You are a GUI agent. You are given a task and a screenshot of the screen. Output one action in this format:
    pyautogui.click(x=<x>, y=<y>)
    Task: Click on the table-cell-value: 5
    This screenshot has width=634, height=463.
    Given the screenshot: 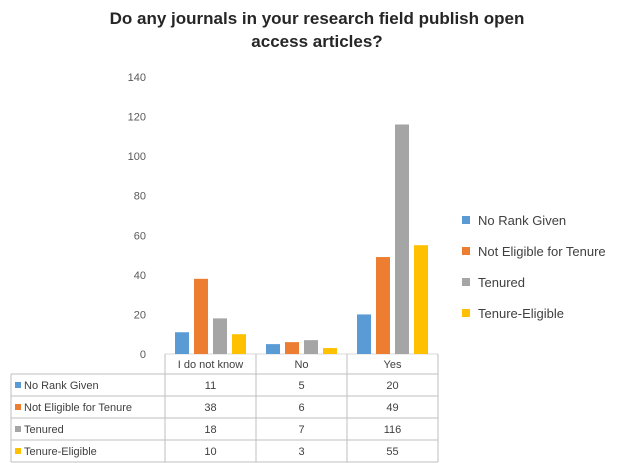 What is the action you would take?
    pyautogui.click(x=301, y=386)
    